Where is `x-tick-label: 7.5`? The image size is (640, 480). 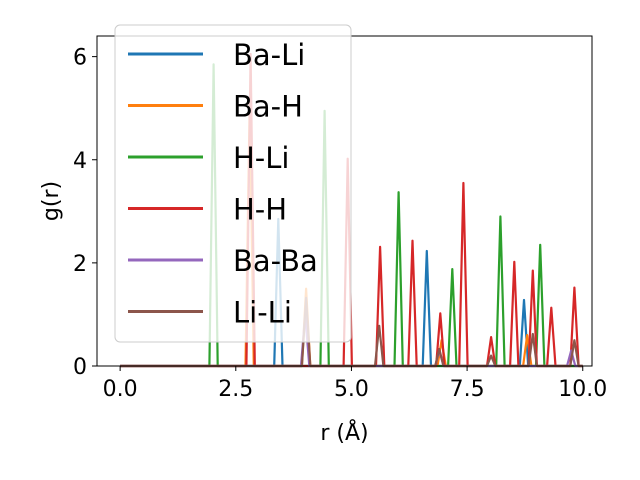 x-tick-label: 7.5 is located at coordinates (467, 389).